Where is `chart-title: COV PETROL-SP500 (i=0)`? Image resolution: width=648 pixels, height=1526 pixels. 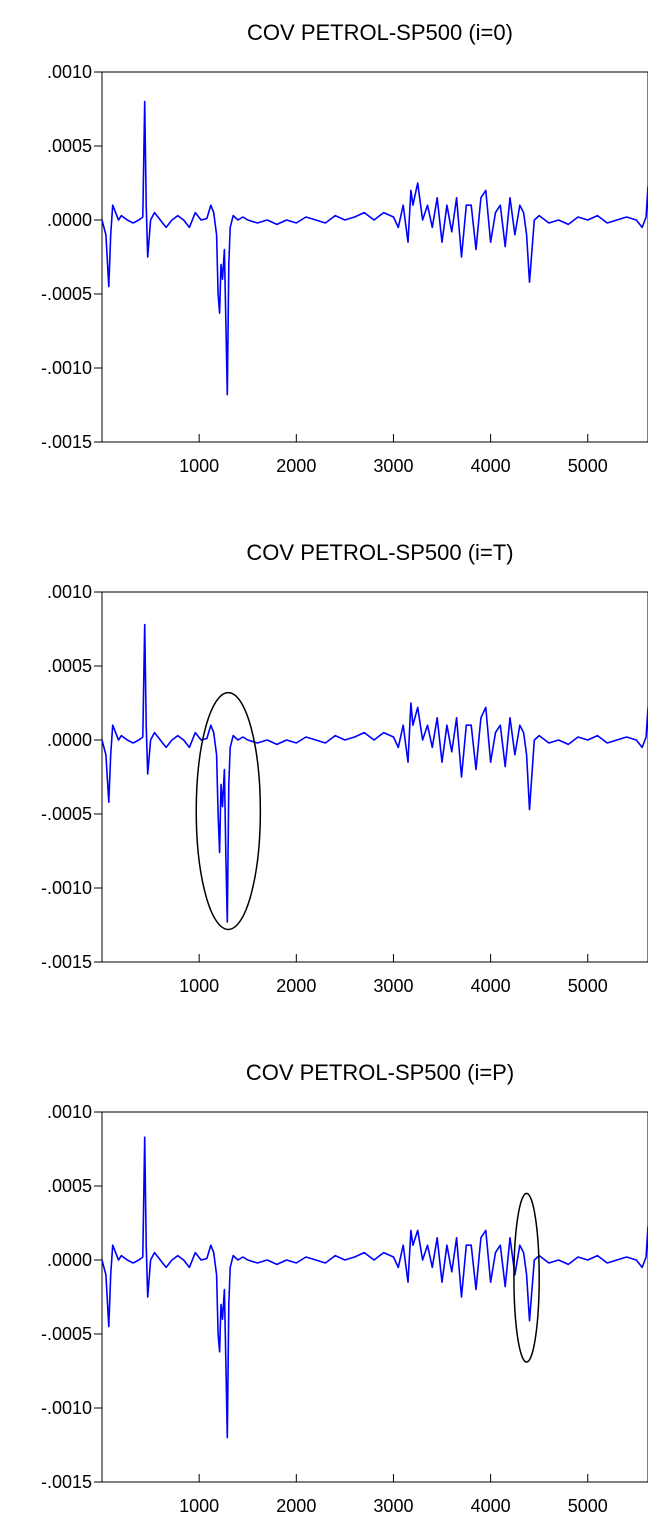
chart-title: COV PETROL-SP500 (i=0) is located at coordinates (380, 32).